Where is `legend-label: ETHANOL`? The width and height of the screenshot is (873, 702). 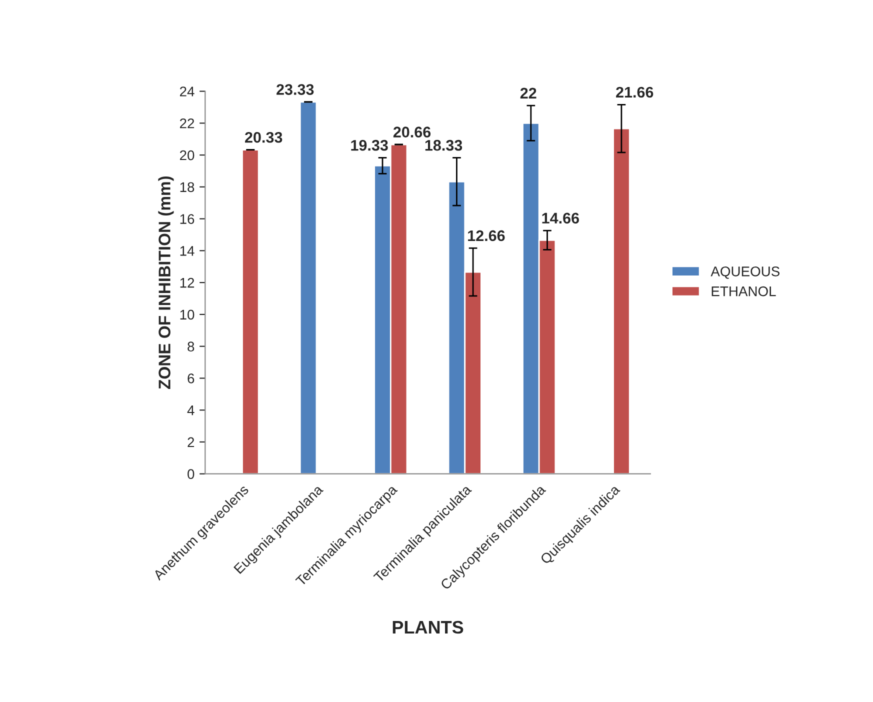 legend-label: ETHANOL is located at coordinates (744, 291).